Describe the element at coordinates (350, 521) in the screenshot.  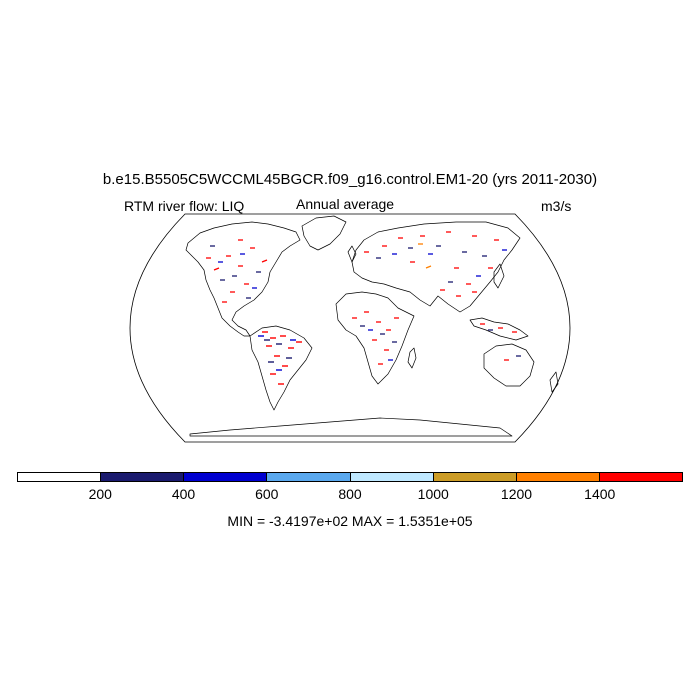
I see `min-max-label: MIN = -3.4197e+02 MAX = 1.5351e+05` at that location.